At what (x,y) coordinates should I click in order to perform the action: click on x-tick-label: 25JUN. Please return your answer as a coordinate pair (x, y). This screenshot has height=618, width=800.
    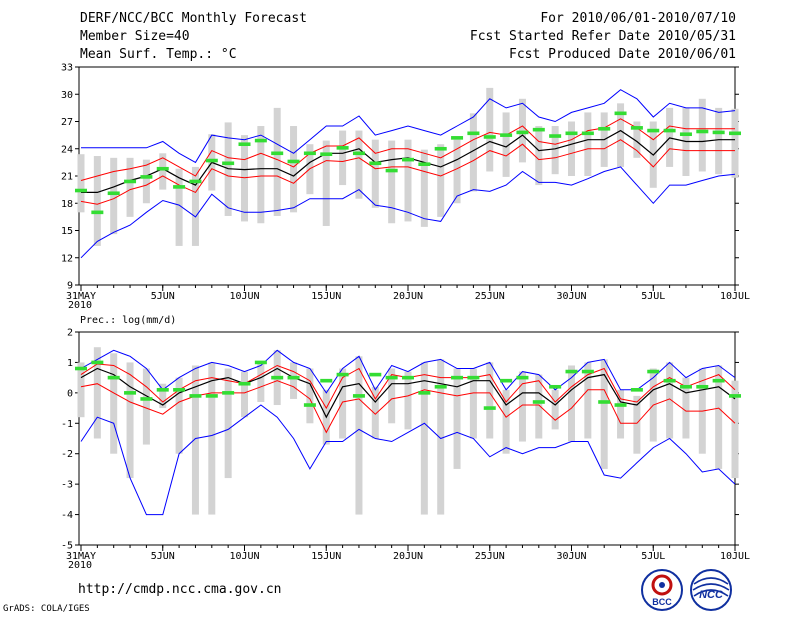
    Looking at the image, I should click on (490, 296).